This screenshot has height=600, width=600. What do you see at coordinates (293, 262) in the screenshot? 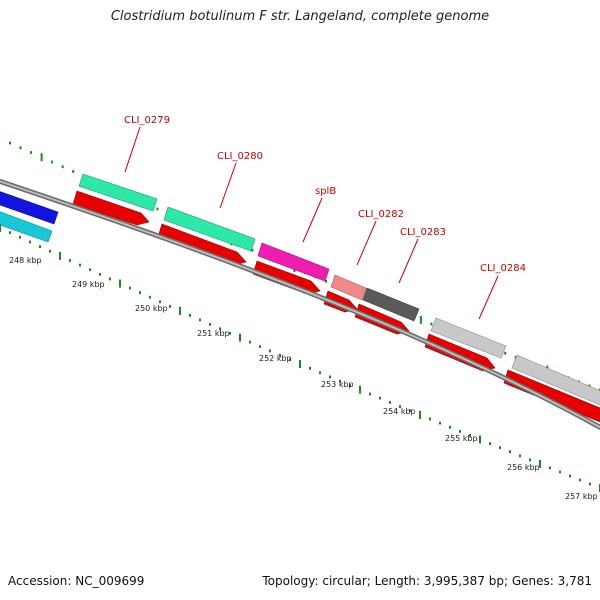
I see `feature-splb` at bounding box center [293, 262].